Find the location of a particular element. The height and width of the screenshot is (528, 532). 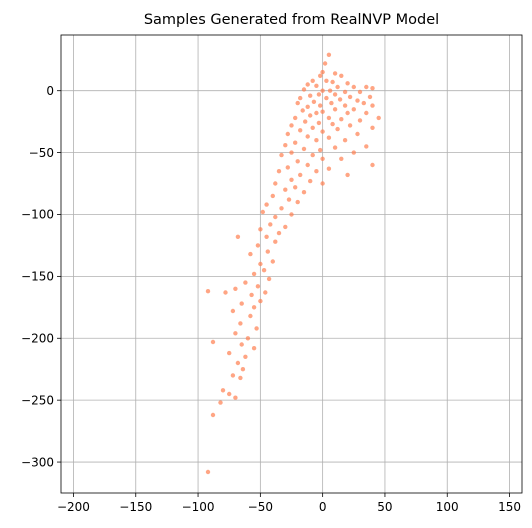

y-tick-label: −300 is located at coordinates (37, 462).